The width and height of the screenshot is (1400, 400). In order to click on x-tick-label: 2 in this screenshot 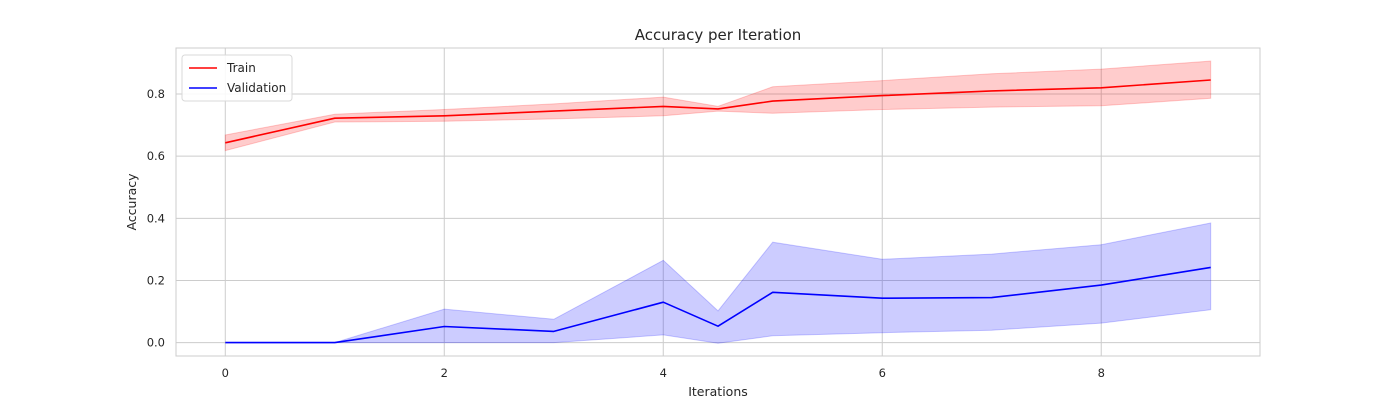, I will do `click(444, 373)`.